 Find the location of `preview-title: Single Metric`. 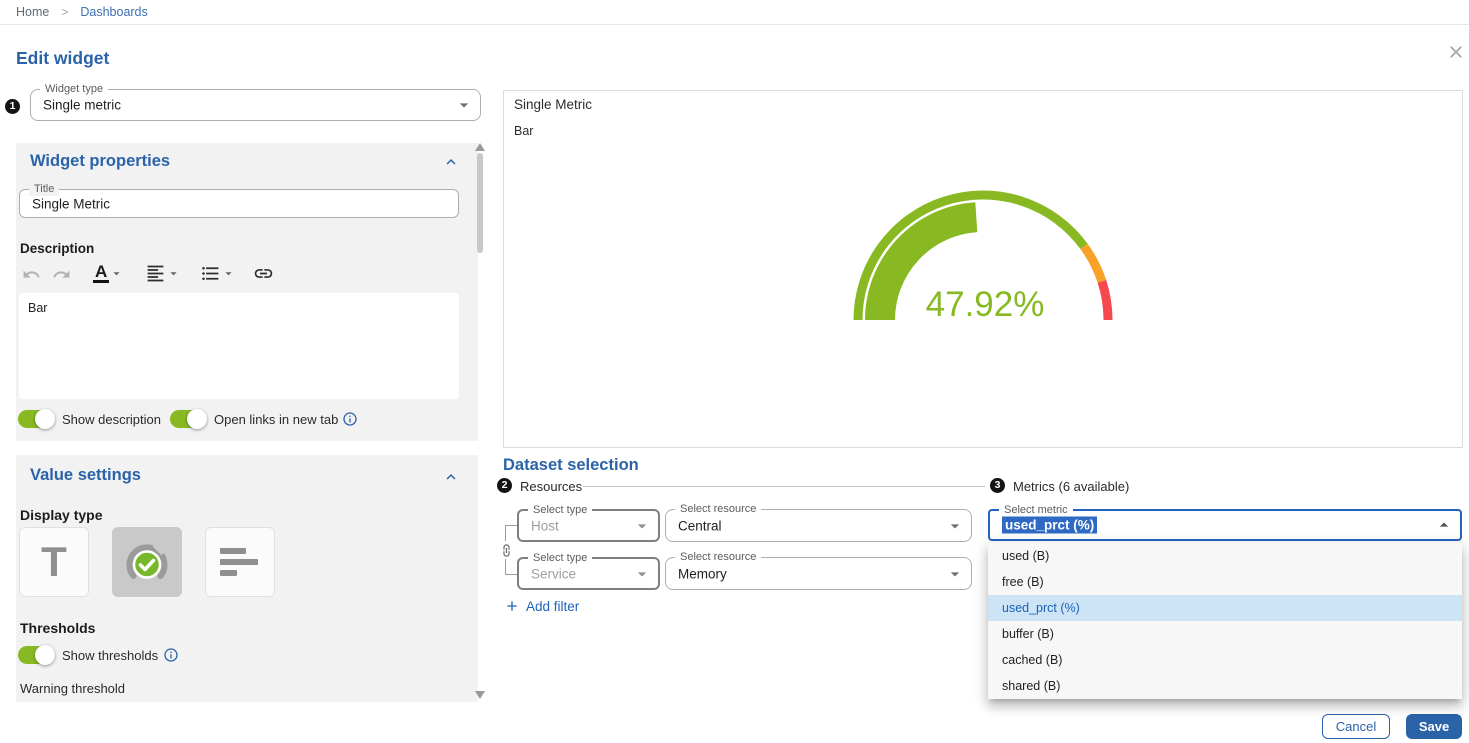

preview-title: Single Metric is located at coordinates (553, 104).